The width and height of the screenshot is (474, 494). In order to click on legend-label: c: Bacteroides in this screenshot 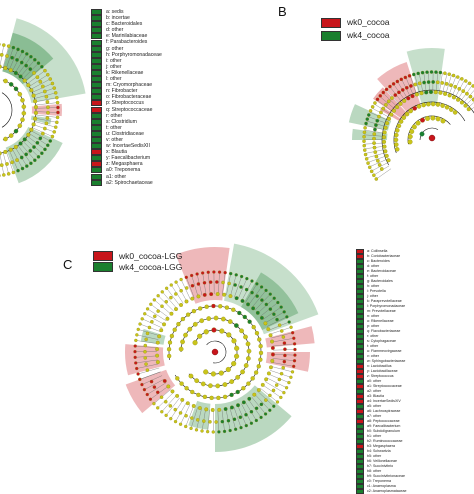, I will do `click(378, 261)`.